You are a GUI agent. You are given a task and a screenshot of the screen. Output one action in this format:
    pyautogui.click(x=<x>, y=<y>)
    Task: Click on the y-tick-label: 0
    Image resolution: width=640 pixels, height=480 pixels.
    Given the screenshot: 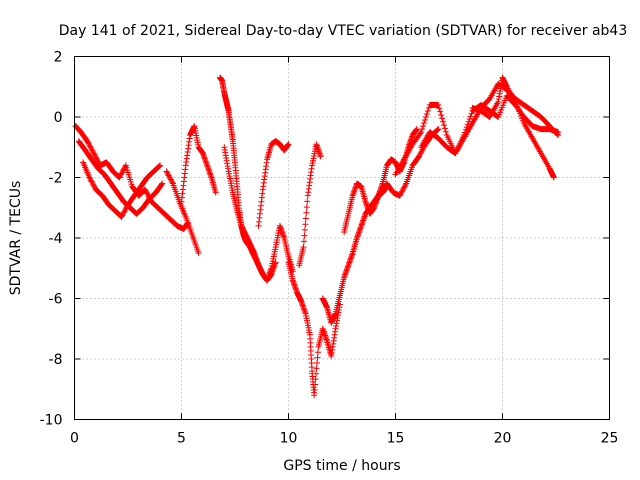 What is the action you would take?
    pyautogui.click(x=58, y=118)
    